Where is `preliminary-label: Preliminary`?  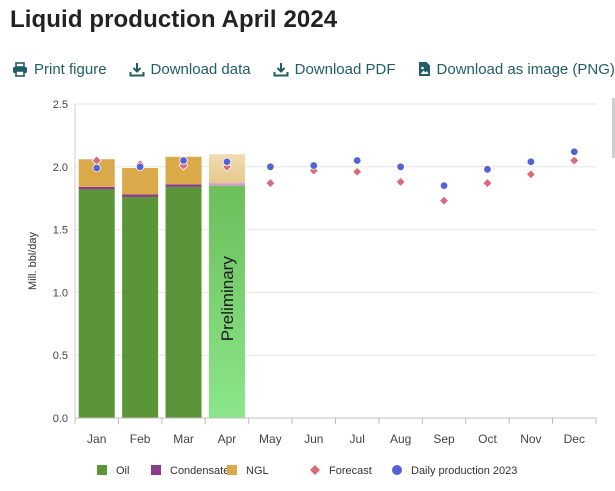 preliminary-label: Preliminary is located at coordinates (227, 299).